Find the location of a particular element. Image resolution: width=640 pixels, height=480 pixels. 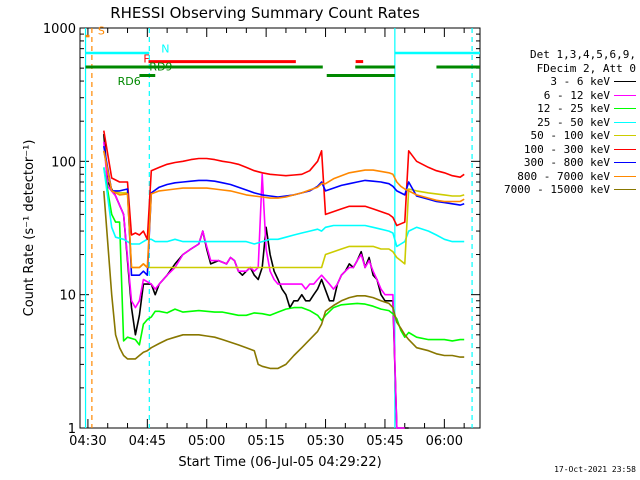

state-label-rd9: RD9 is located at coordinates (160, 66).